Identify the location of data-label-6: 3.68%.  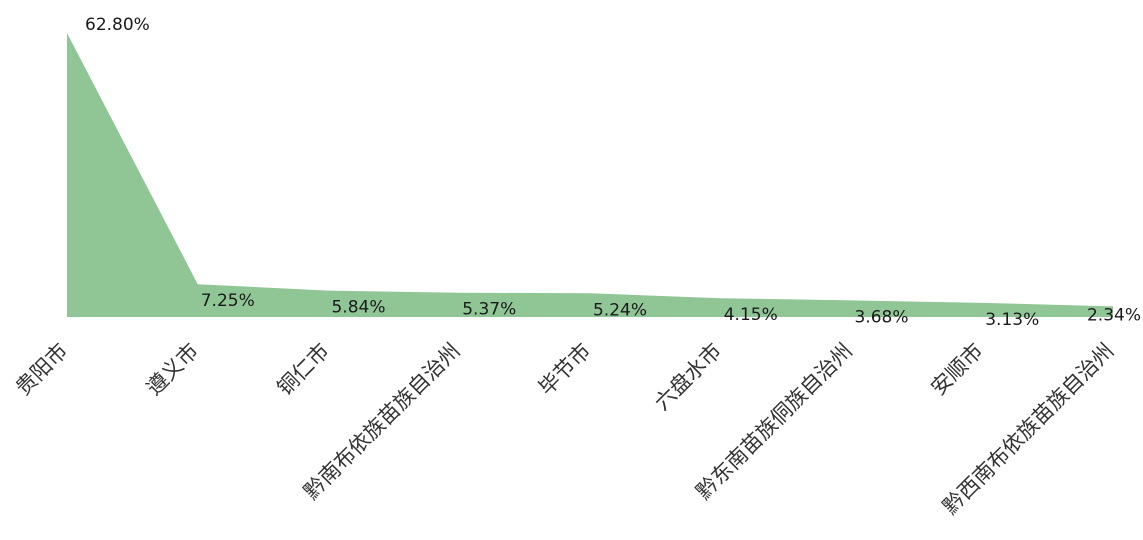
(881, 317).